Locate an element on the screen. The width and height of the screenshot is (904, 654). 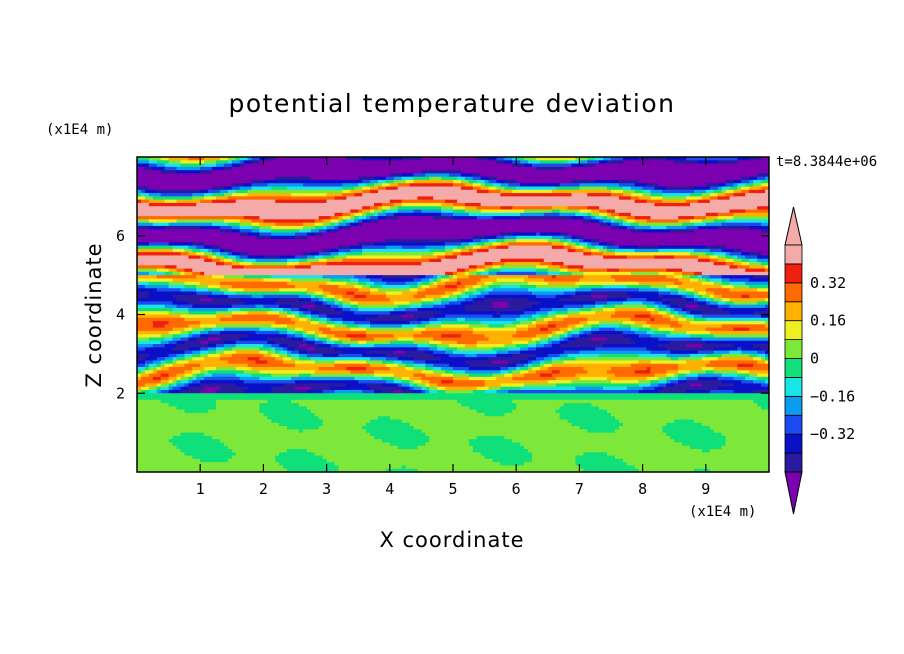
colorbar-extend-min is located at coordinates (793, 493).